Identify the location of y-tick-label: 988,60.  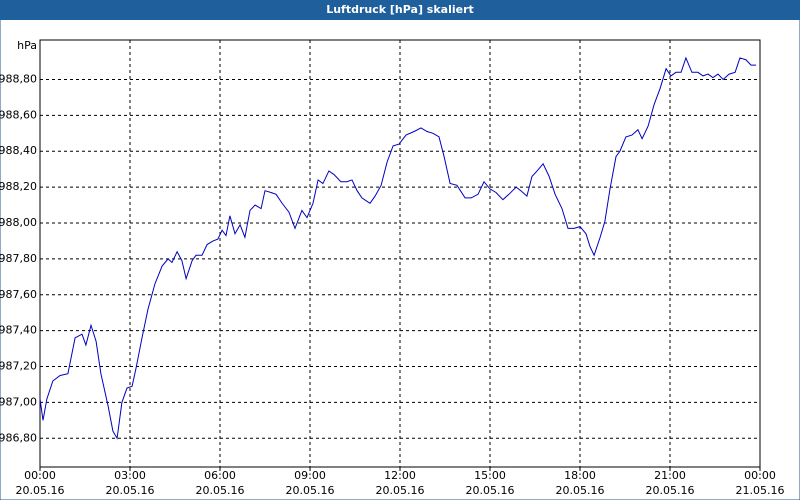
(18, 114).